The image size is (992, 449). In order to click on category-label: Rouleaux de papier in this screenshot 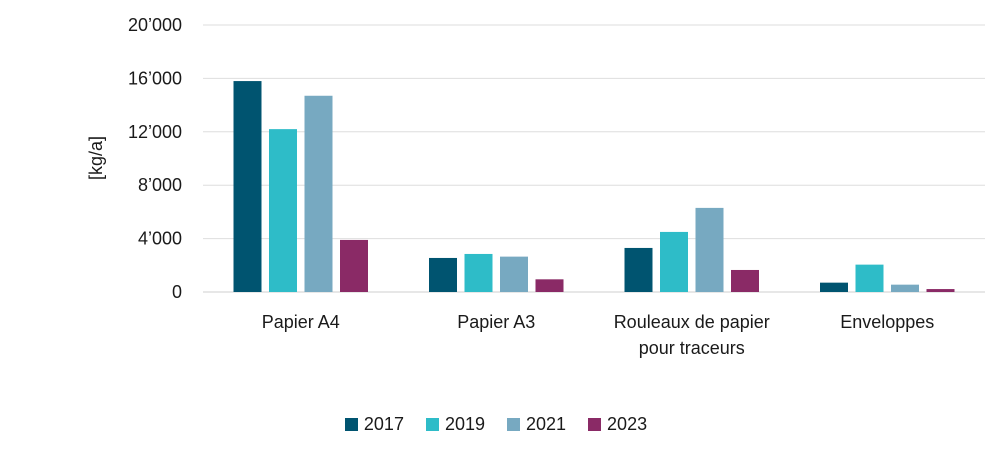, I will do `click(692, 322)`.